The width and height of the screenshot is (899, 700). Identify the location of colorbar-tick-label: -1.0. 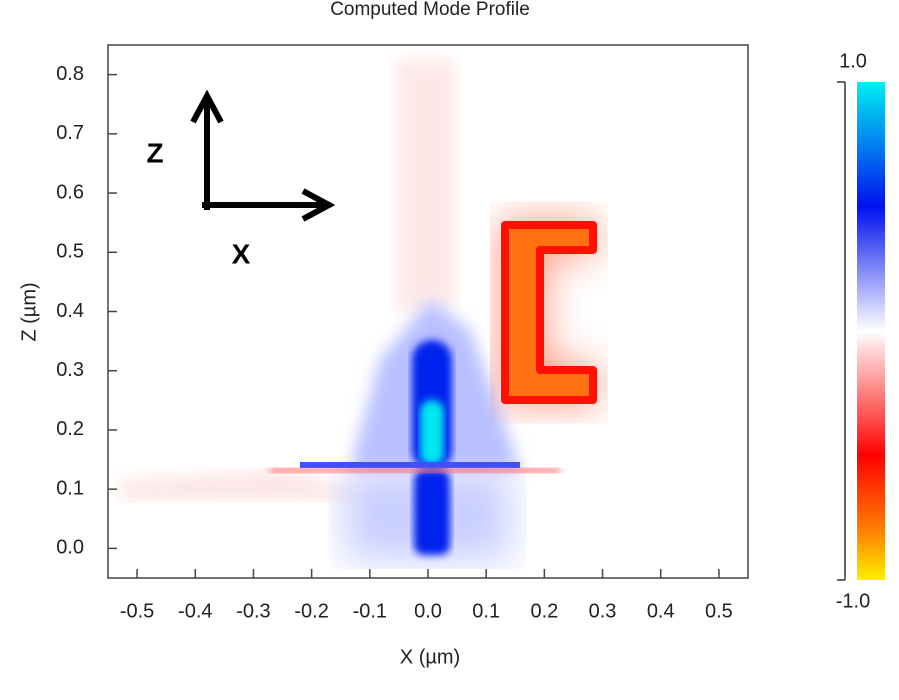
(853, 601).